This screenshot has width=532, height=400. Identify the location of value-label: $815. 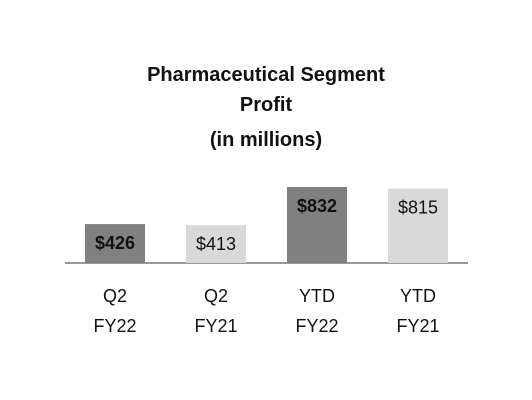
(418, 207).